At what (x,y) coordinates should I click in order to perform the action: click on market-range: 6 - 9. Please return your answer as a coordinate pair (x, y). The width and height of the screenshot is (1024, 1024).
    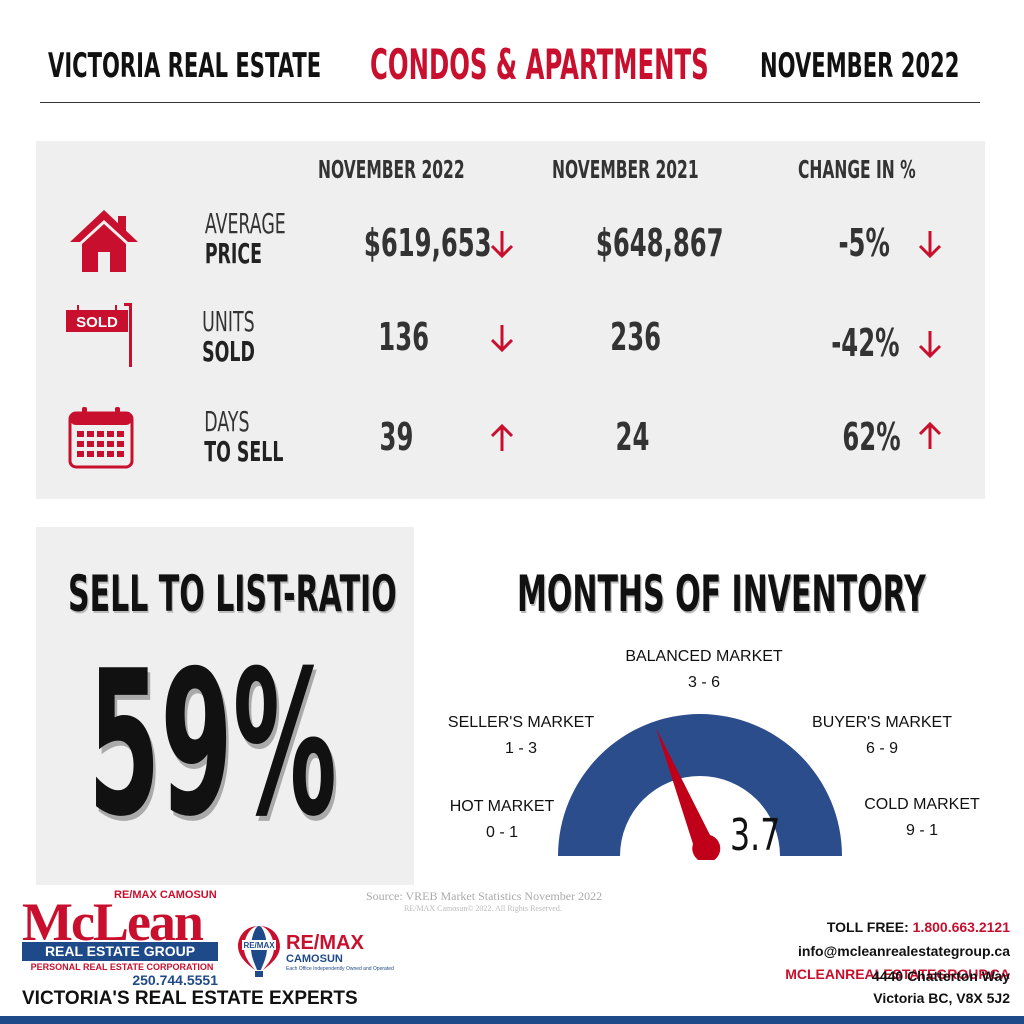
    Looking at the image, I should click on (881, 748).